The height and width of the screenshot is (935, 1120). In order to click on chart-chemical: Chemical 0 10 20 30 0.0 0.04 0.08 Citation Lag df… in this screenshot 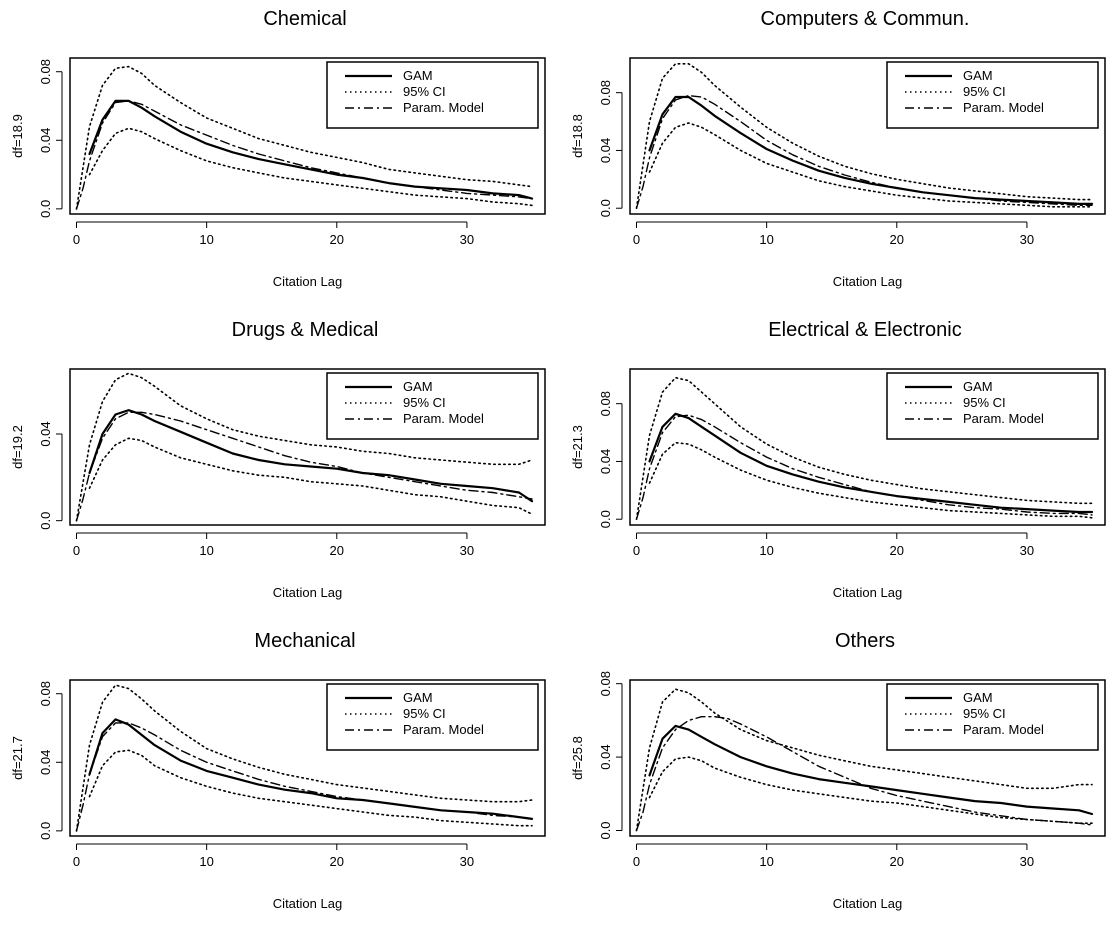, I will do `click(278, 148)`.